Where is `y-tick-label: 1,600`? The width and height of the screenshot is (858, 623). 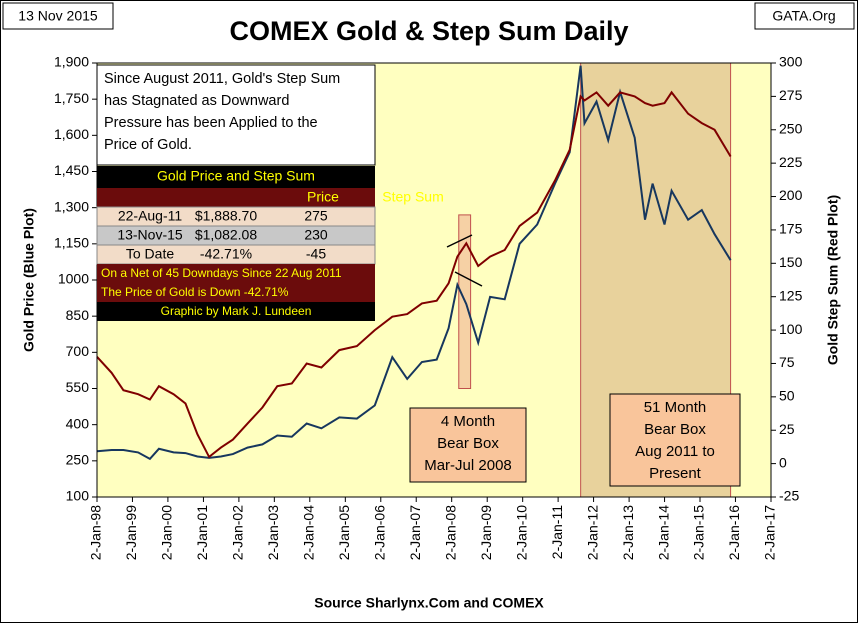 y-tick-label: 1,600 is located at coordinates (71, 134).